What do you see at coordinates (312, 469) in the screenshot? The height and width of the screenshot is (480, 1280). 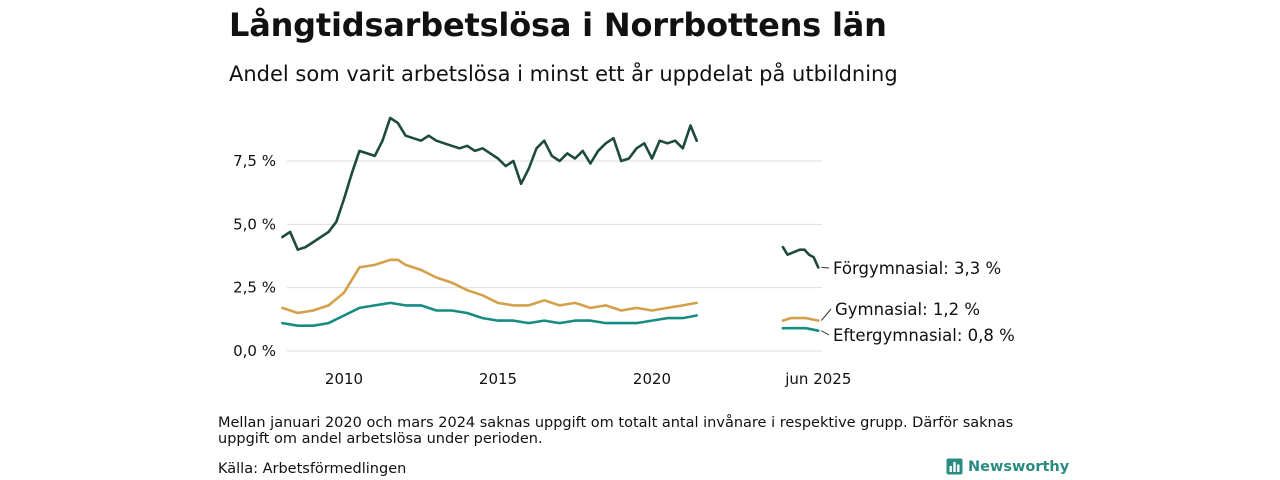 I see `chart-source: Källa: Arbetsförmedlingen` at bounding box center [312, 469].